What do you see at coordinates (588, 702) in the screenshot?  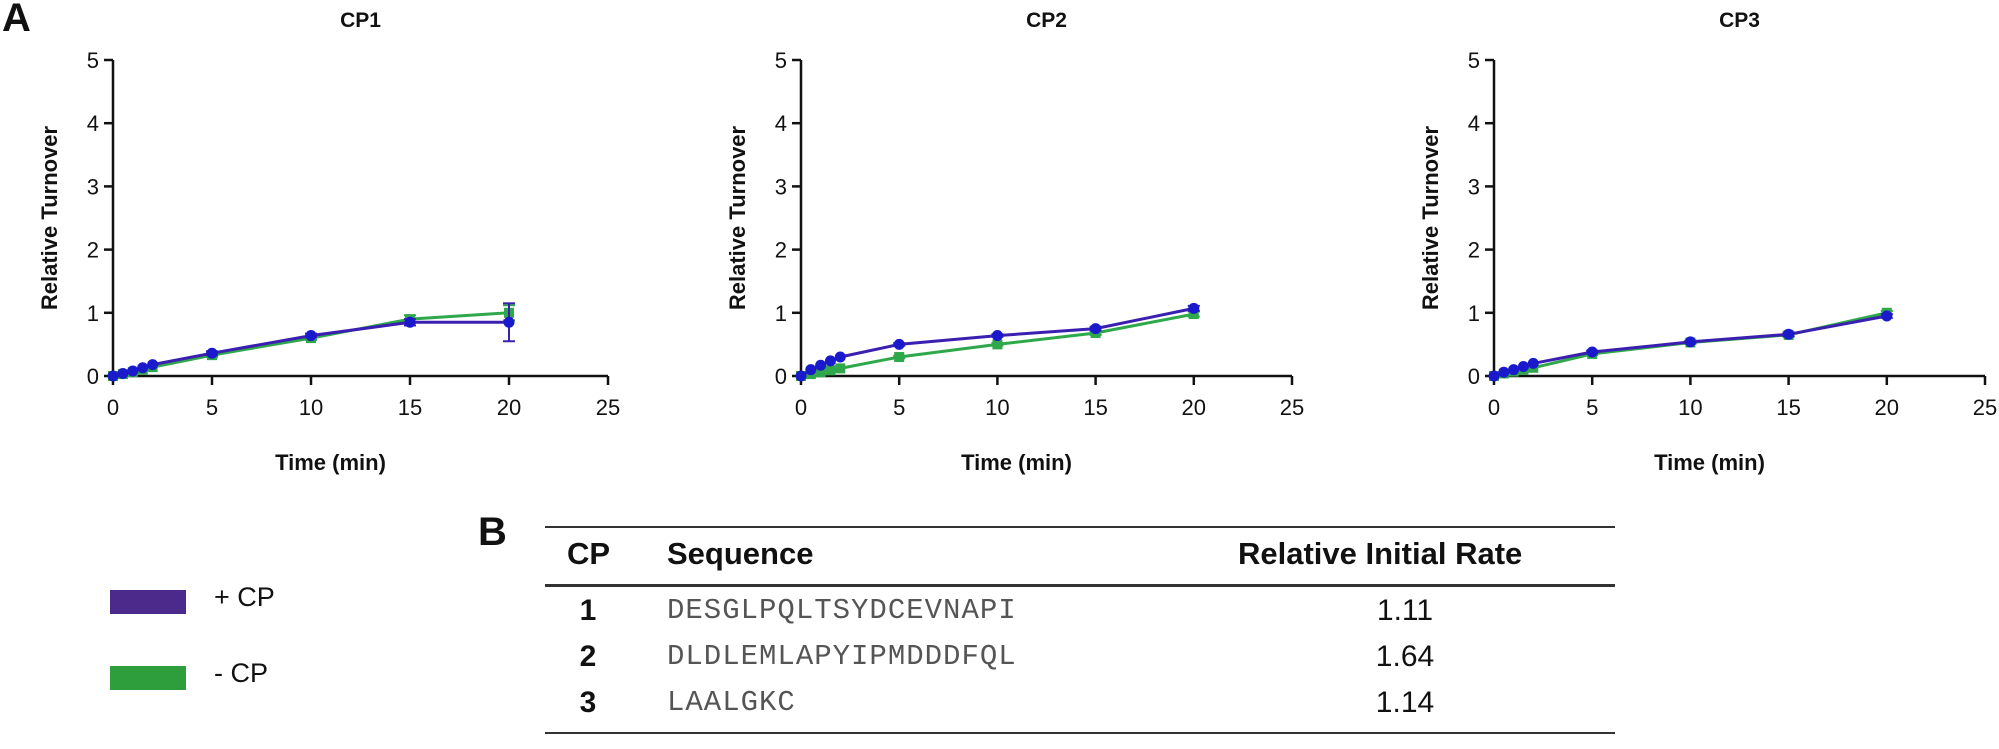 I see `cell-cp: 3` at bounding box center [588, 702].